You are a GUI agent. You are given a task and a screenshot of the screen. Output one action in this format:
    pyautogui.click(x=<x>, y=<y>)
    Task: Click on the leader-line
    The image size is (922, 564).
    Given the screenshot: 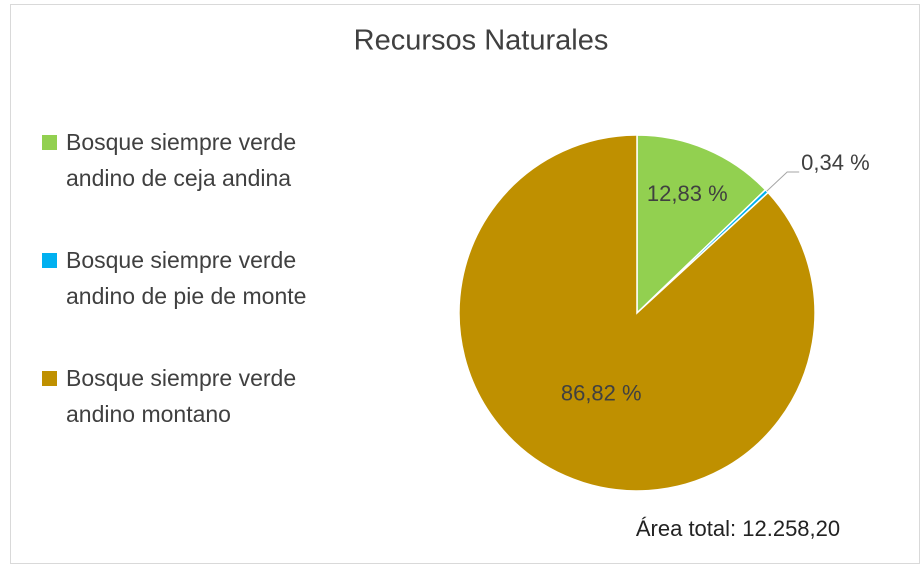 What is the action you would take?
    pyautogui.click(x=783, y=181)
    